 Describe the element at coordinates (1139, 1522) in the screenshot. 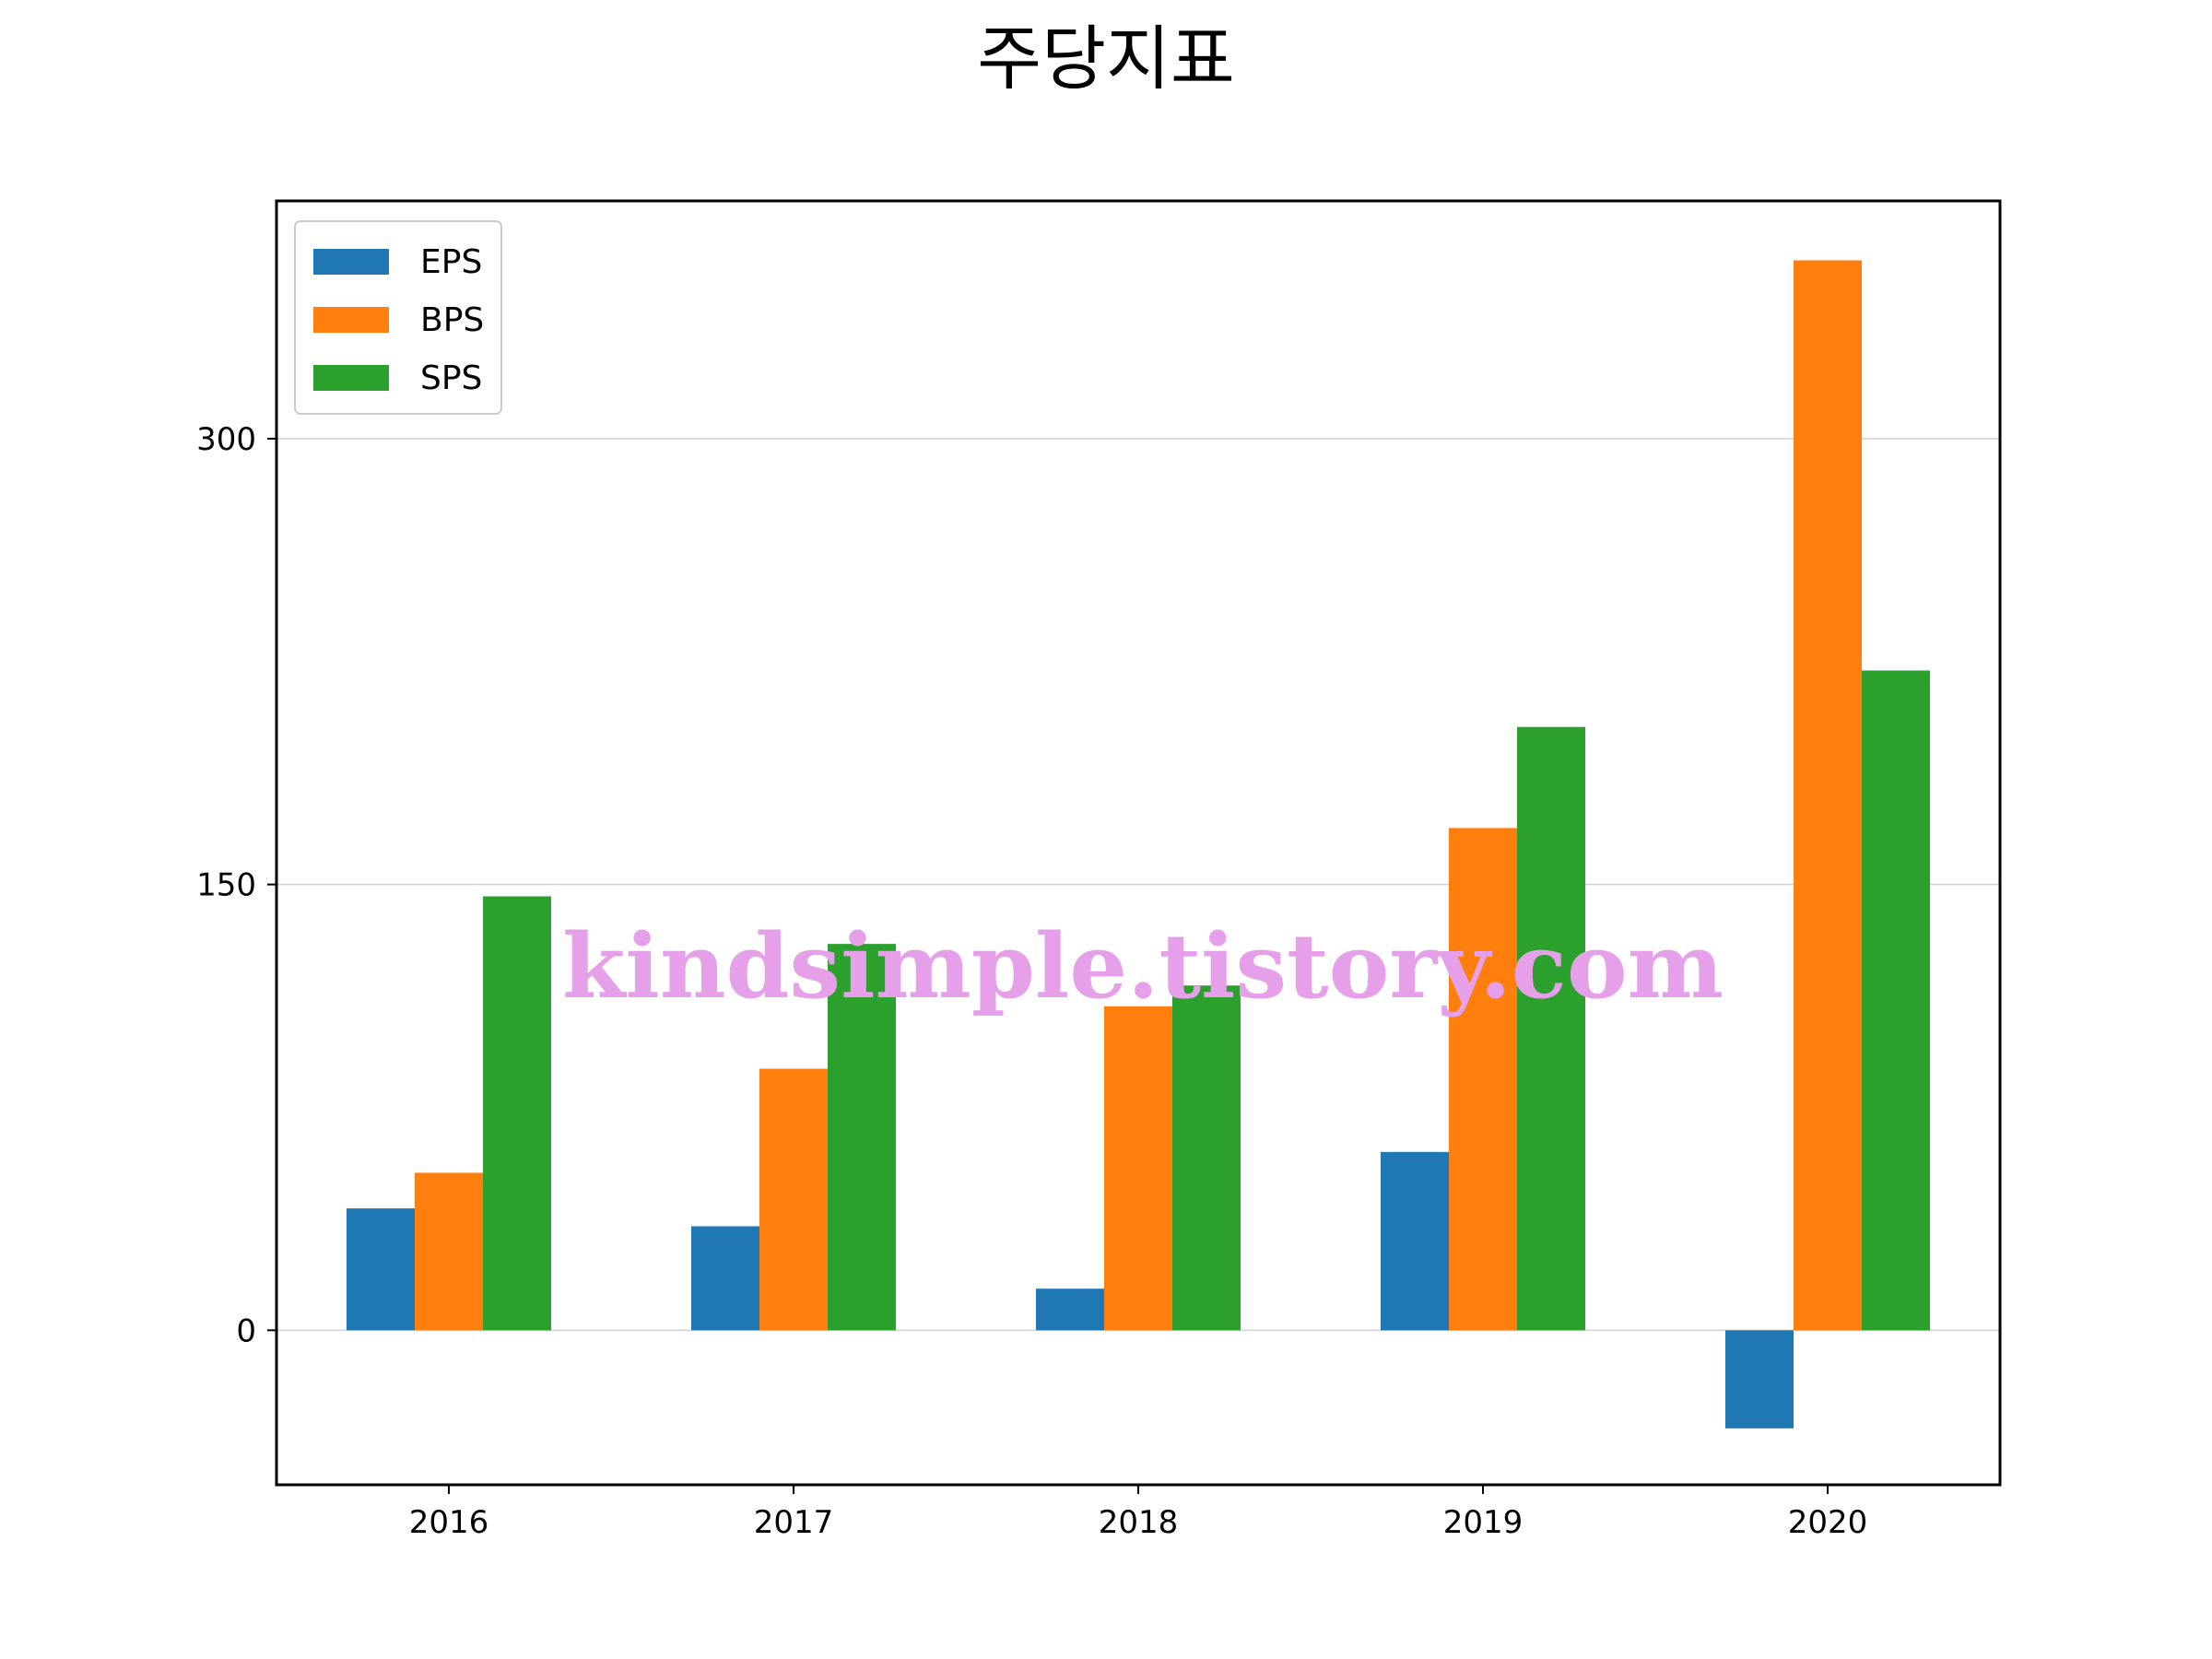

I see `x-tick-label: 2018` at that location.